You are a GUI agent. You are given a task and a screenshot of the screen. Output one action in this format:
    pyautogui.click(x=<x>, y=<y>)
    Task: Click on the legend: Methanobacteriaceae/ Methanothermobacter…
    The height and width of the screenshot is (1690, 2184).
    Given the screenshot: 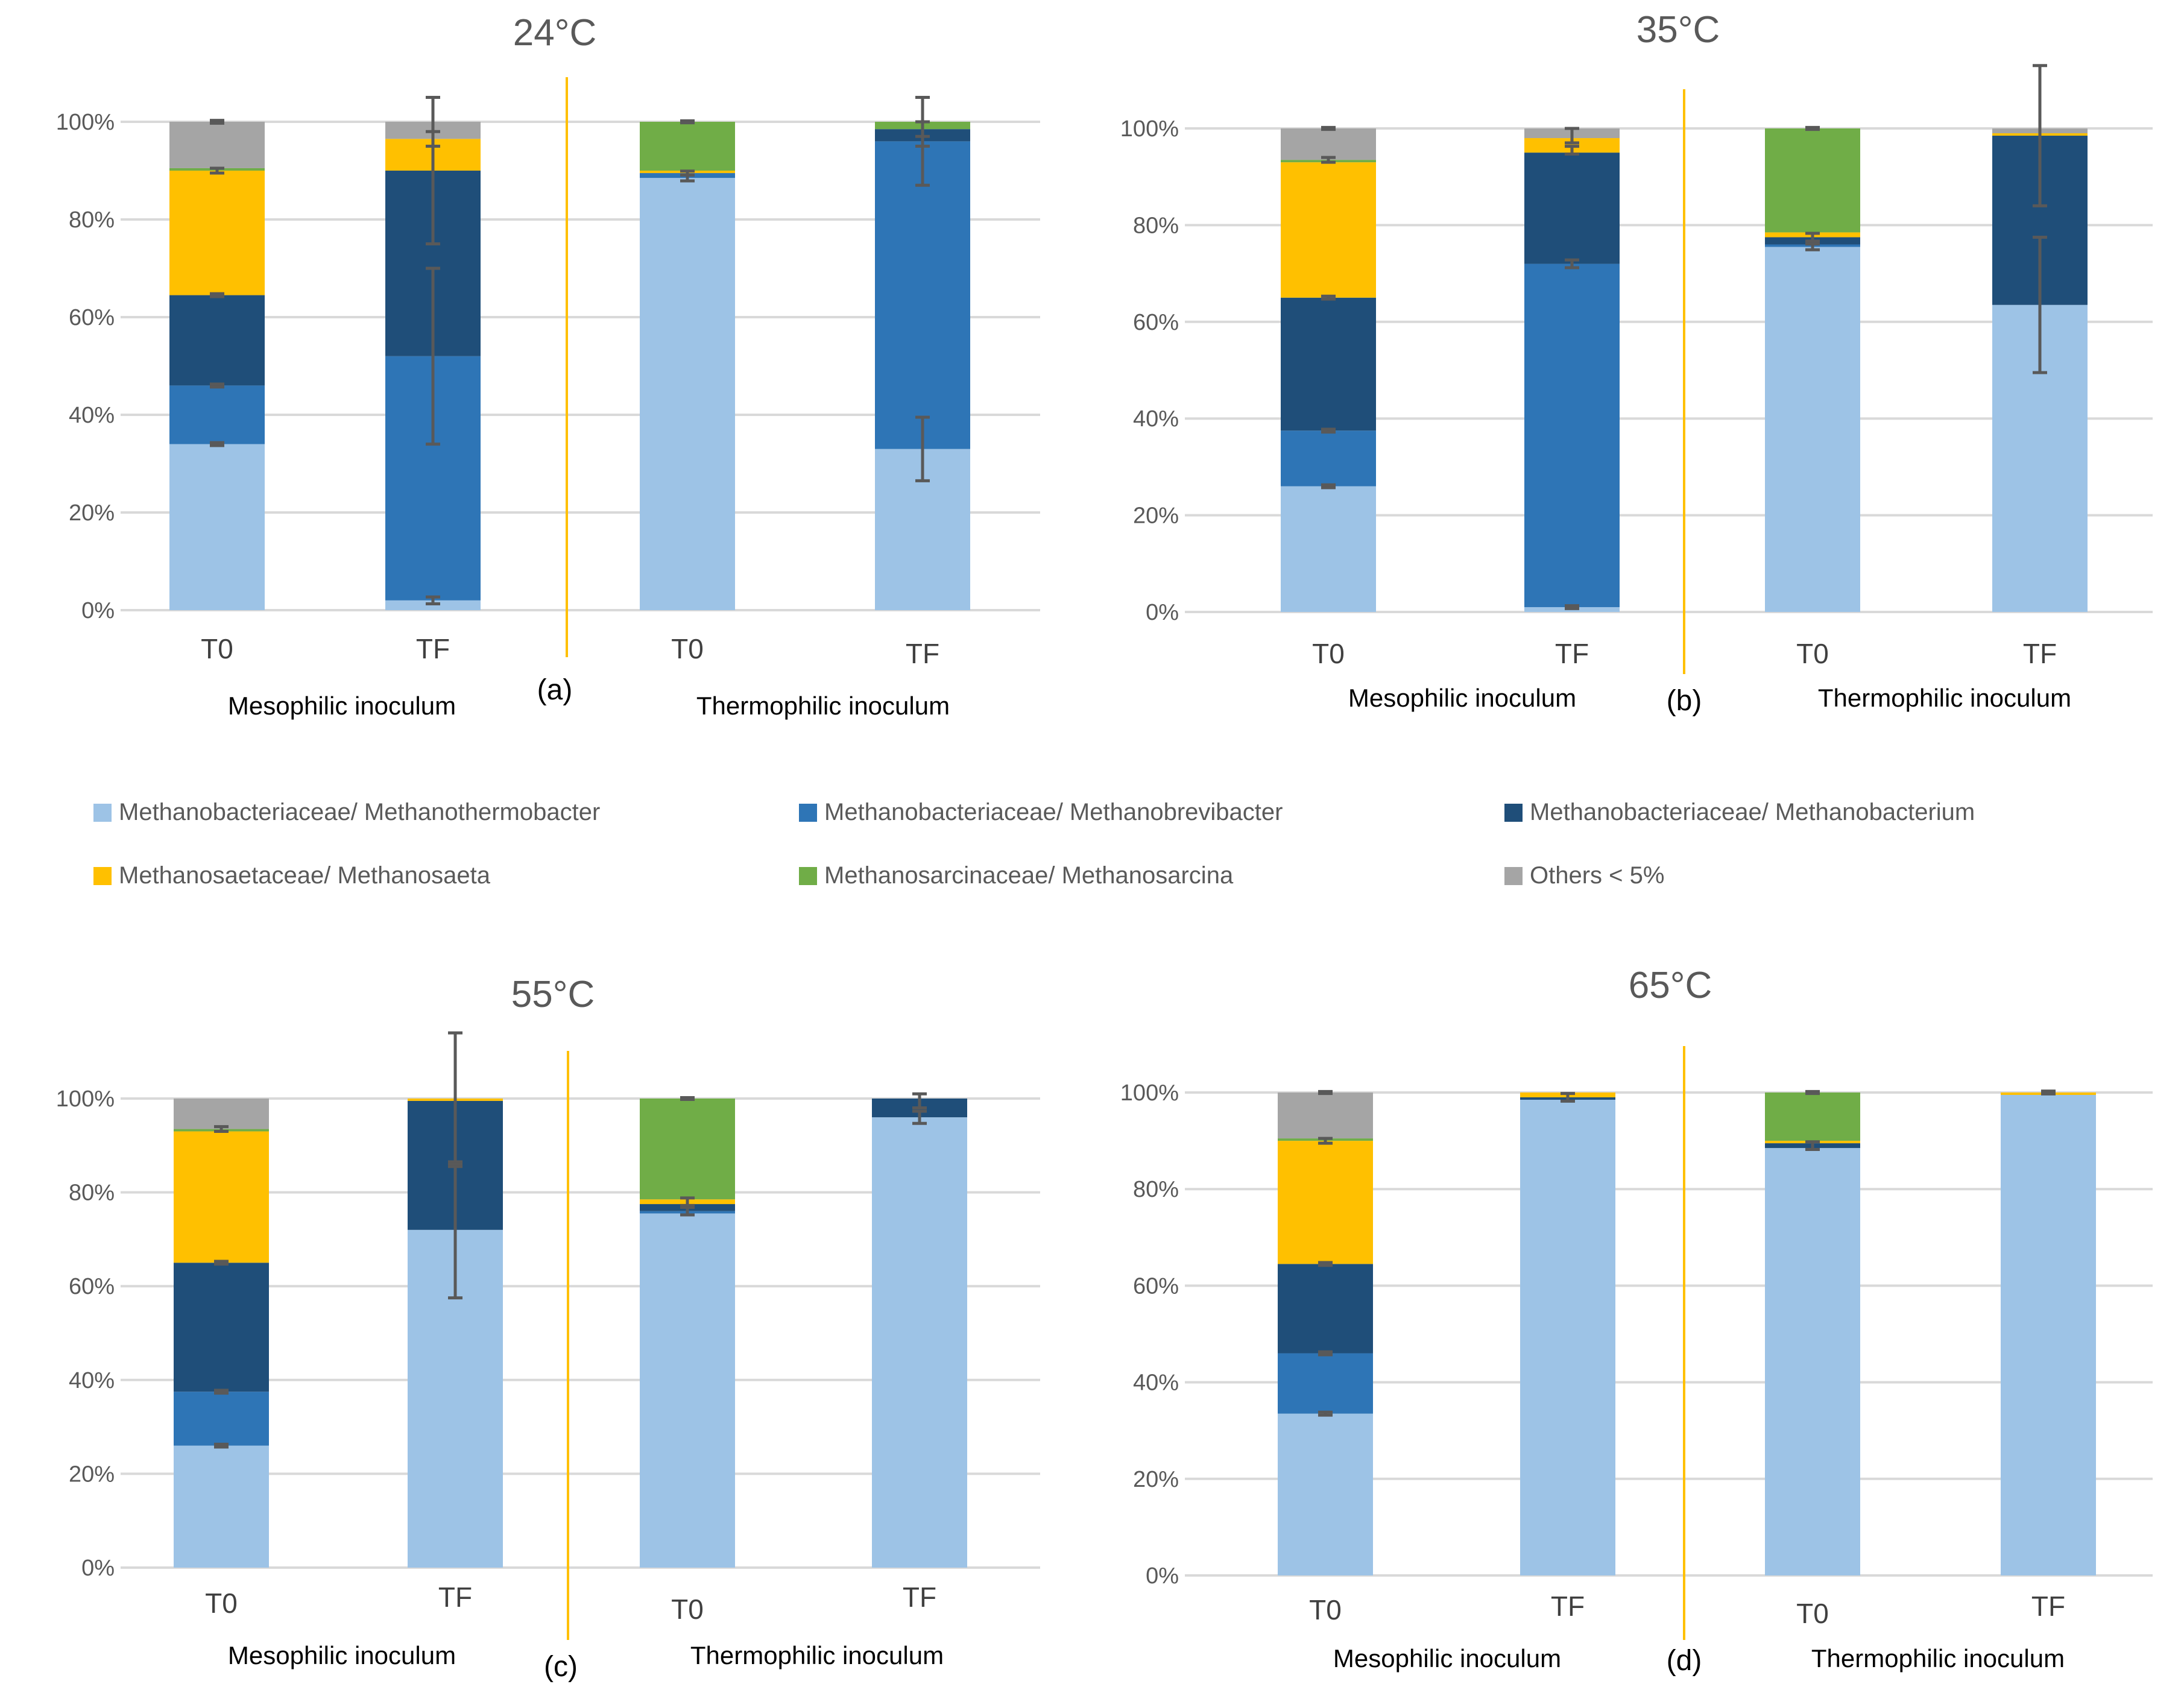 What is the action you would take?
    pyautogui.click(x=1034, y=844)
    